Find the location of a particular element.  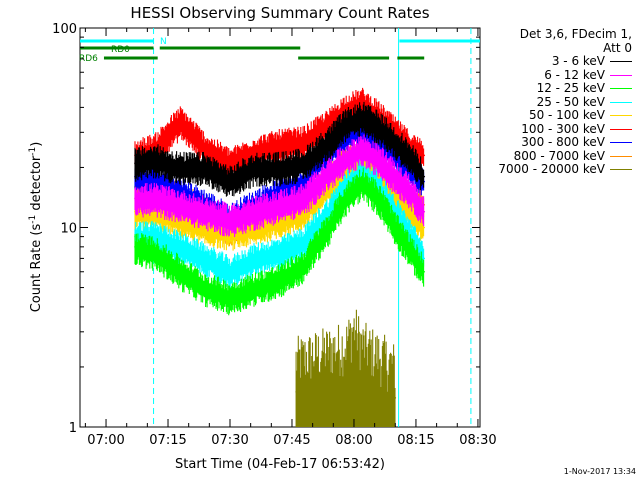

legend-entry-2: 12 - 25 keV is located at coordinates (557, 88).